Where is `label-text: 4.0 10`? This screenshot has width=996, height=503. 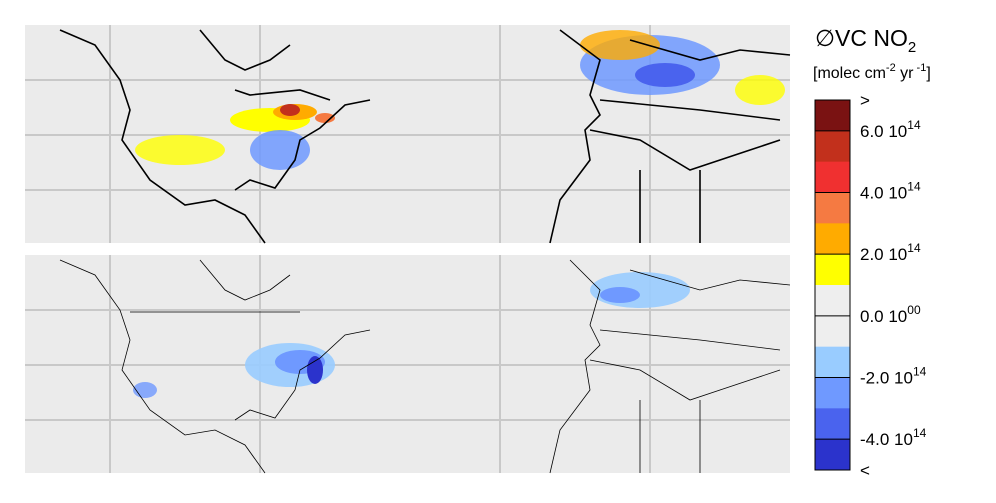 label-text: 4.0 10 is located at coordinates (883, 193).